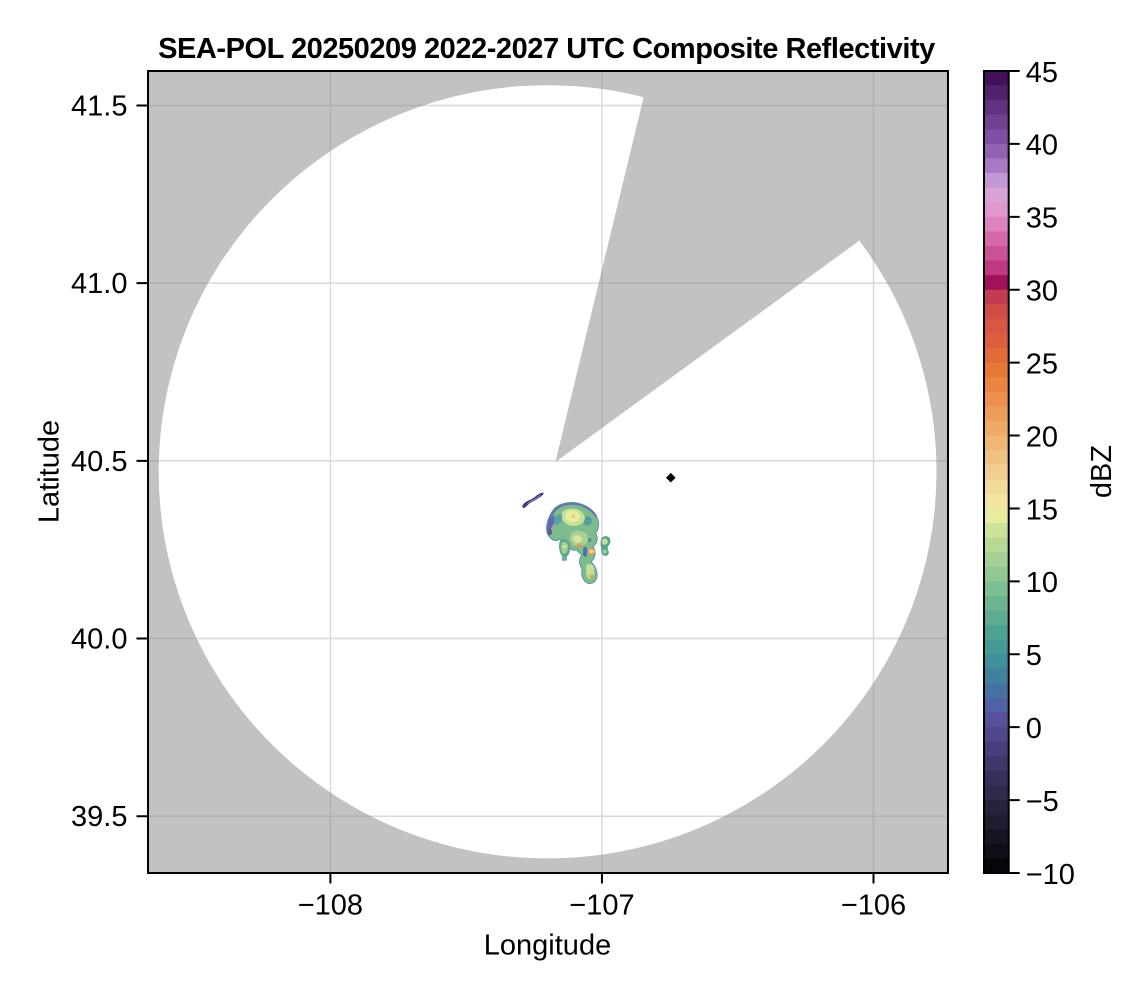  Describe the element at coordinates (601, 906) in the screenshot. I see `svg-text: −107` at that location.